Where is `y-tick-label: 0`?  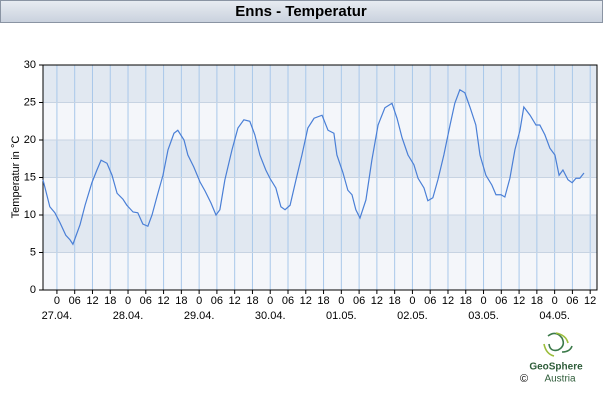
y-tick-label: 0 is located at coordinates (33, 290).